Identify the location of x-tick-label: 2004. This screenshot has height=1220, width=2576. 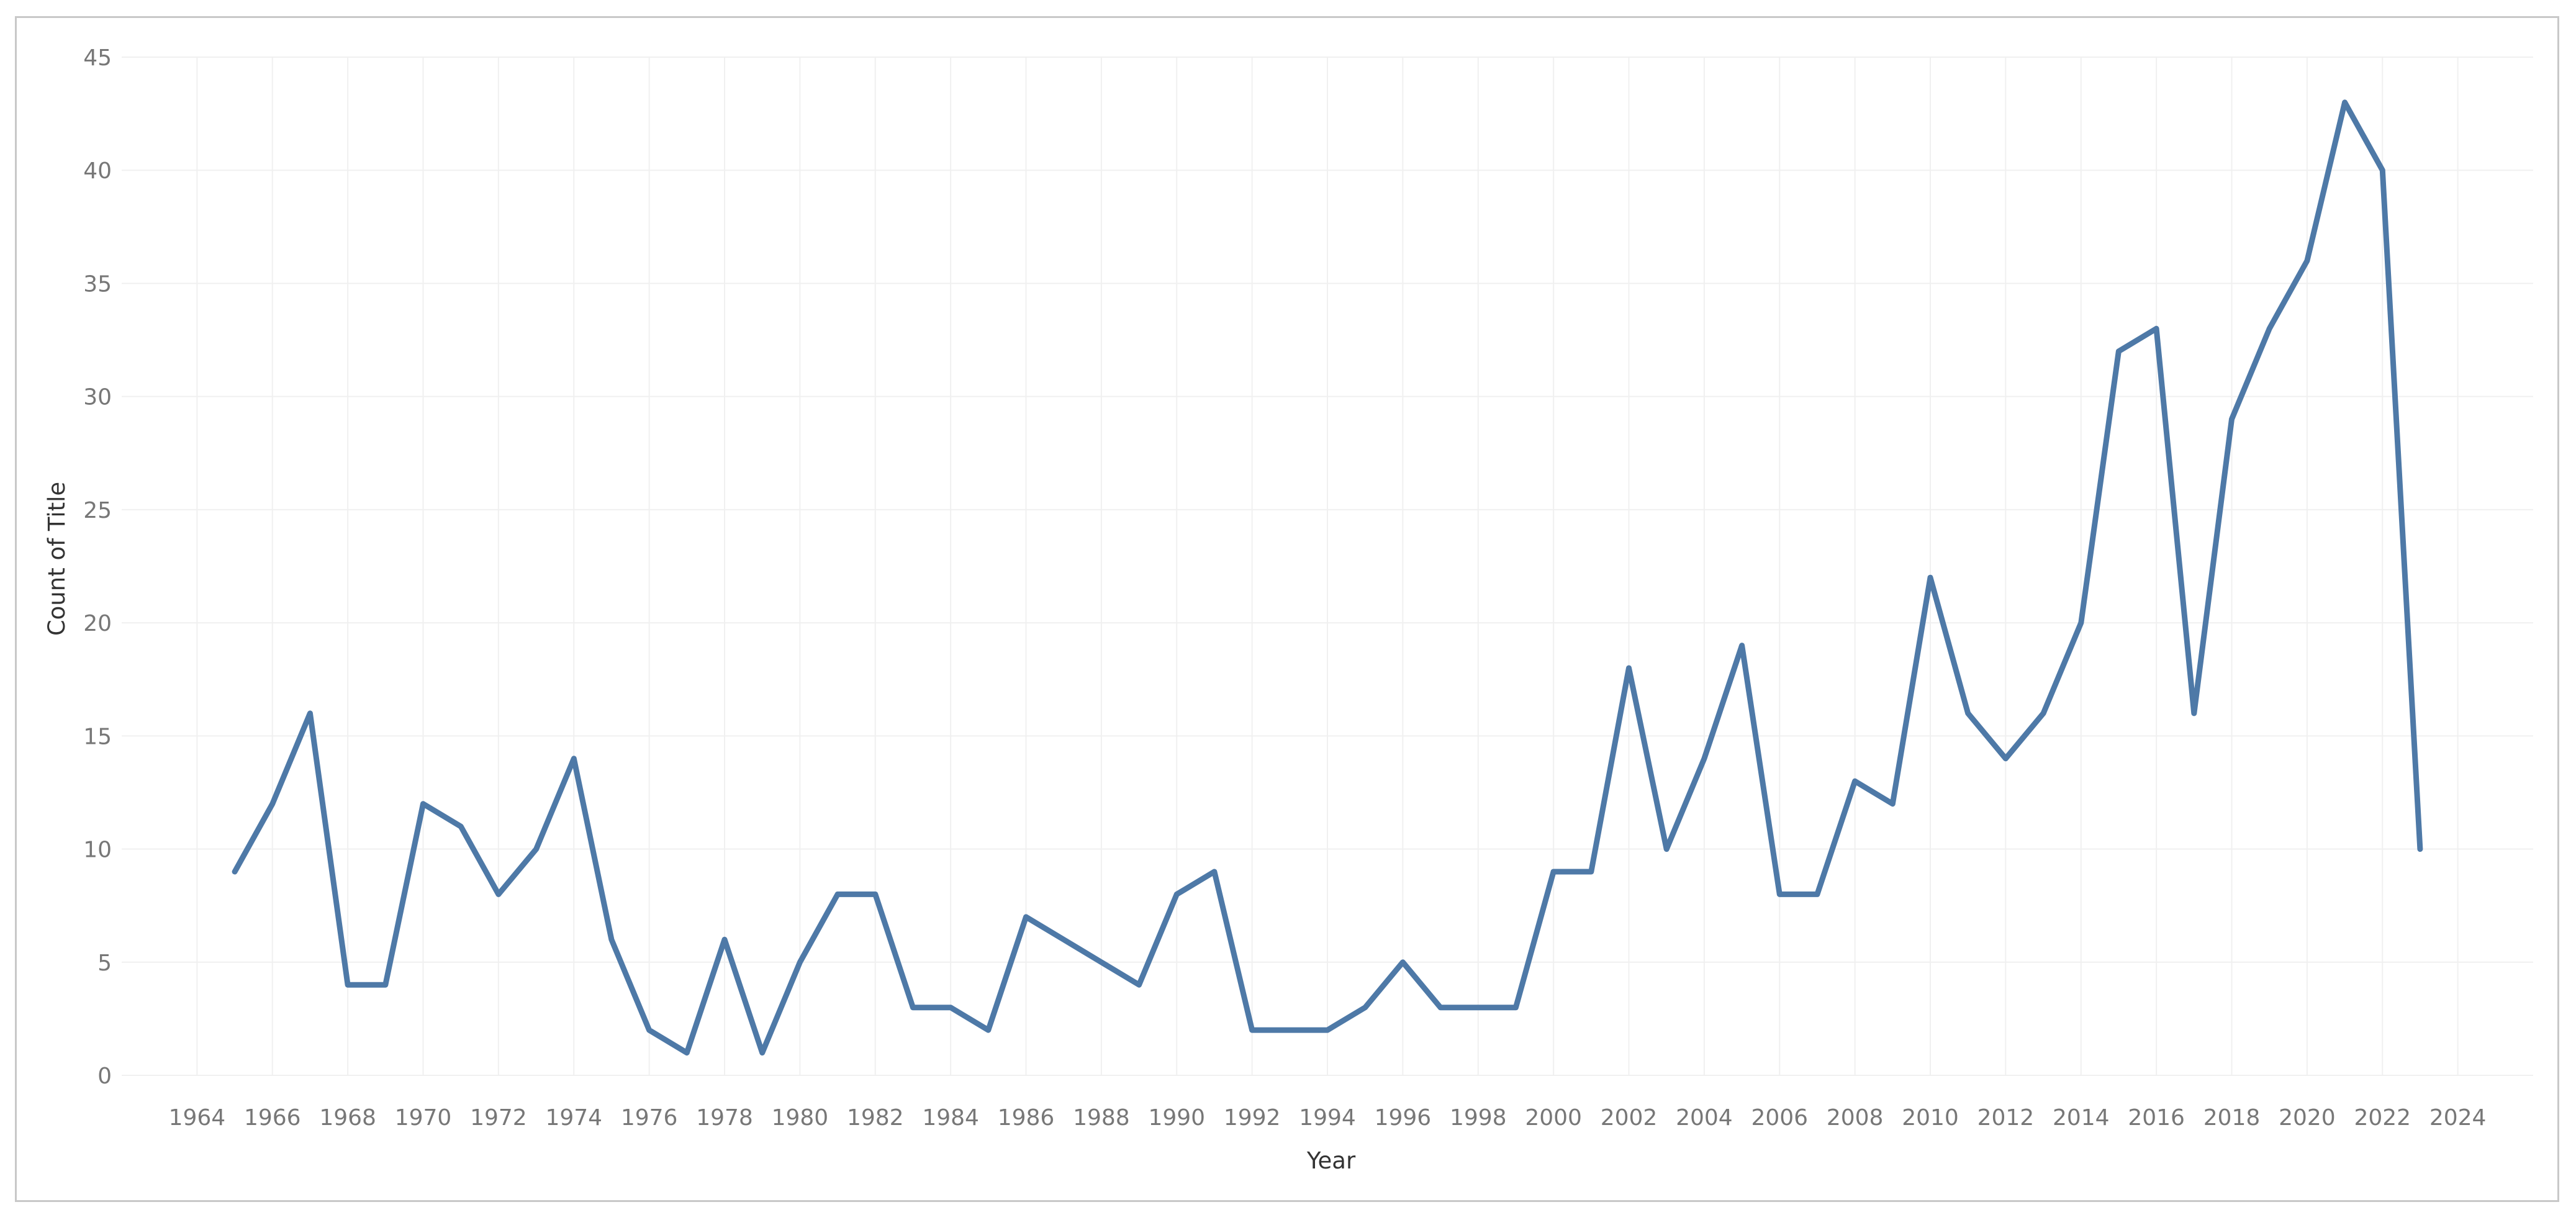
(1704, 1118).